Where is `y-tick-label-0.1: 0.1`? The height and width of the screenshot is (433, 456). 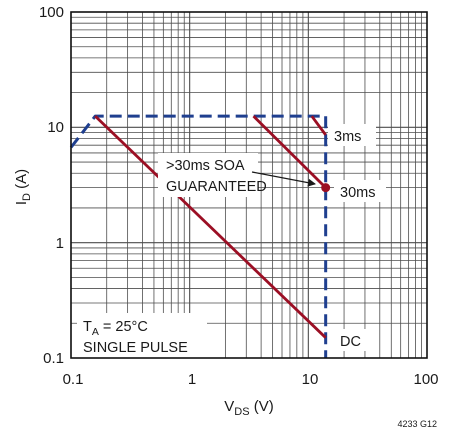
y-tick-label-0.1: 0.1 is located at coordinates (53, 358).